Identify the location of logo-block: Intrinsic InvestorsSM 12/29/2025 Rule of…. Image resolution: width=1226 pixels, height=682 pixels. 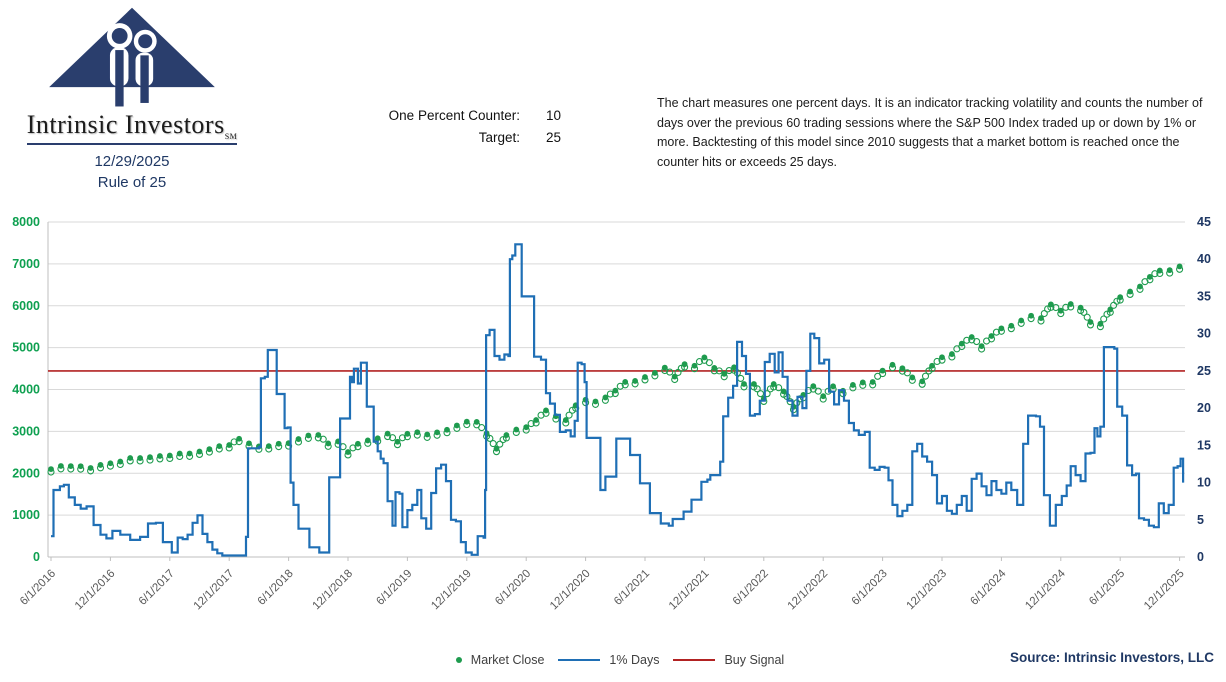
(132, 98).